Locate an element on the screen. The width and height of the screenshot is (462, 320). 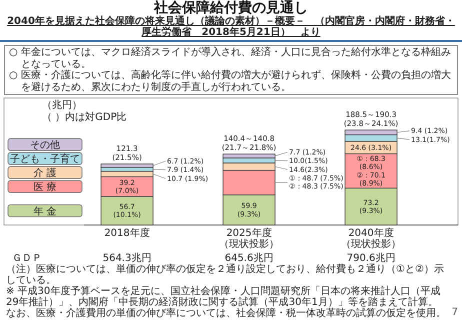
text: ○ 年金については、マクロ経済スライドが導入され、経済・人口に見合った給付水準となる枠組みとなっている。 is located at coordinates (230, 58).